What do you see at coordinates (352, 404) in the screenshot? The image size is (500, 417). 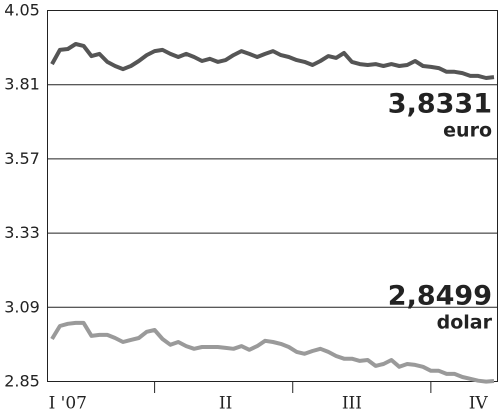 I see `x-tick-label: III` at bounding box center [352, 404].